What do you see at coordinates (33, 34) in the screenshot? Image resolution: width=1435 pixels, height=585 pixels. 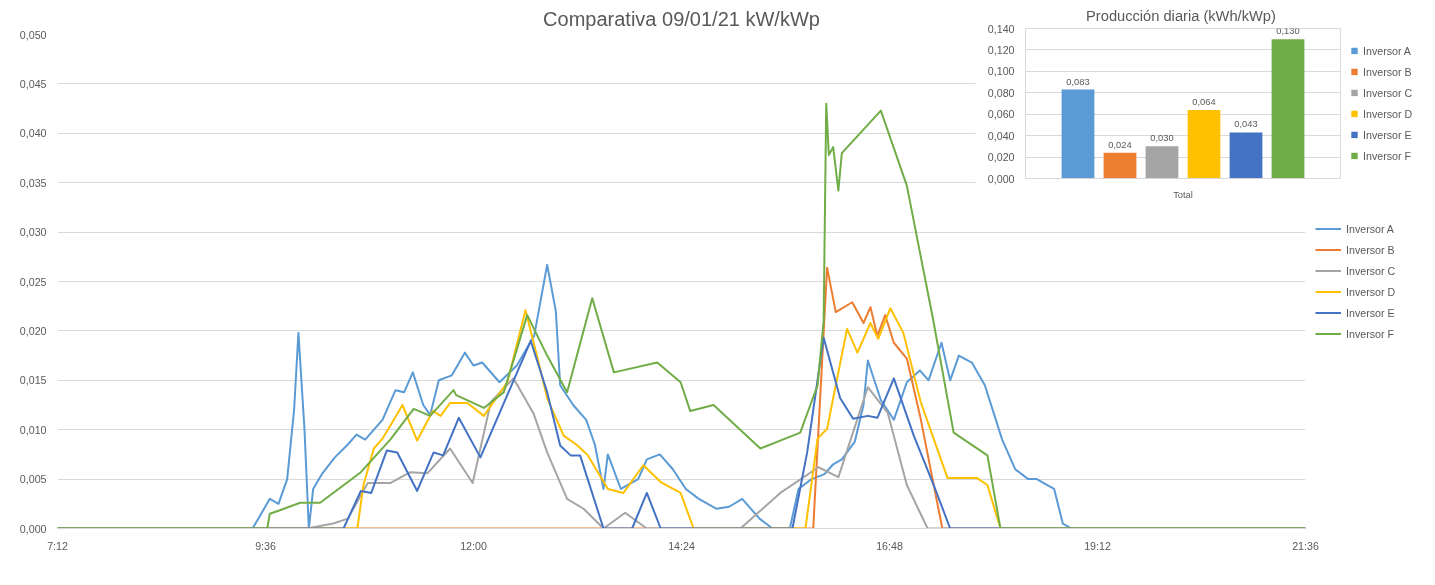 I see `y-tick-label: 0,050` at bounding box center [33, 34].